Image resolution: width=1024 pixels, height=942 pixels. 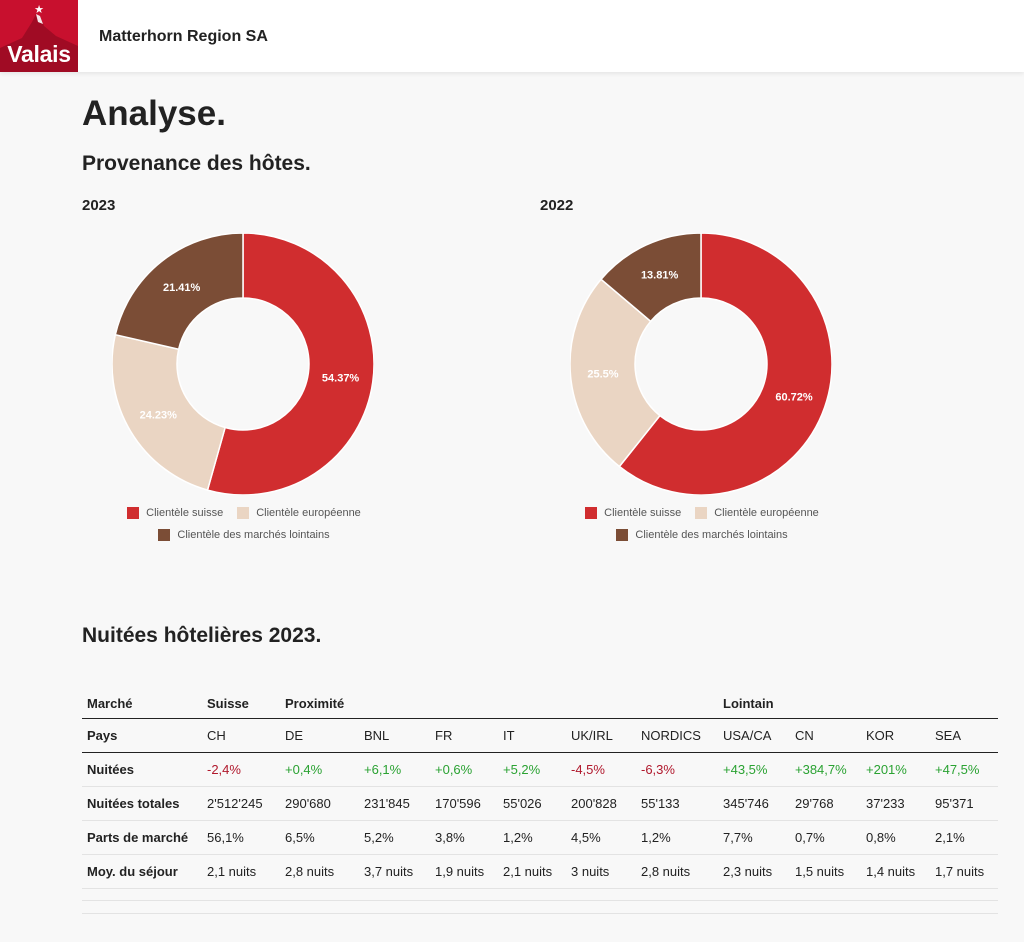 What do you see at coordinates (754, 769) in the screenshot?
I see `table-cell: +43,5%` at bounding box center [754, 769].